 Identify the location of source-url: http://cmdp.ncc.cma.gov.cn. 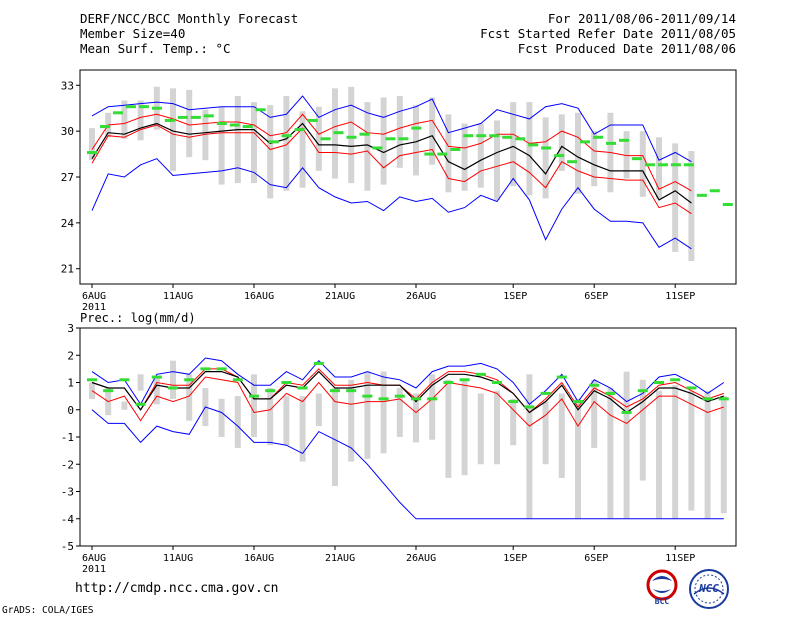
(177, 588).